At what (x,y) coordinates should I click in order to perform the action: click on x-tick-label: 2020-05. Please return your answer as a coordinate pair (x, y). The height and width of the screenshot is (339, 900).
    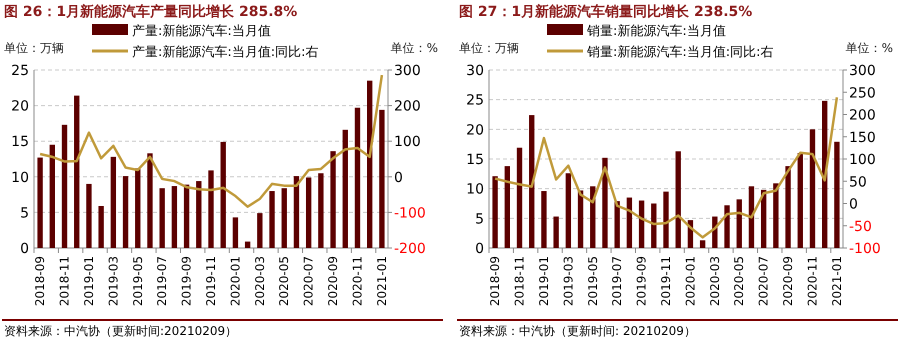
    Looking at the image, I should click on (284, 281).